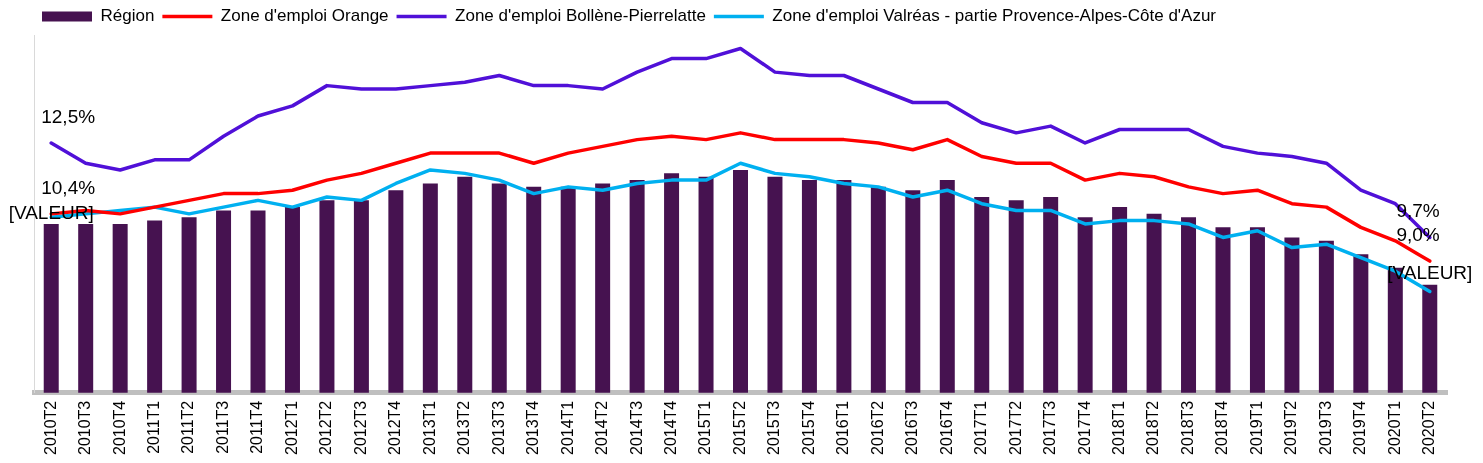 The image size is (1483, 463). What do you see at coordinates (1050, 427) in the screenshot?
I see `x-tick-label: 2017T3` at bounding box center [1050, 427].